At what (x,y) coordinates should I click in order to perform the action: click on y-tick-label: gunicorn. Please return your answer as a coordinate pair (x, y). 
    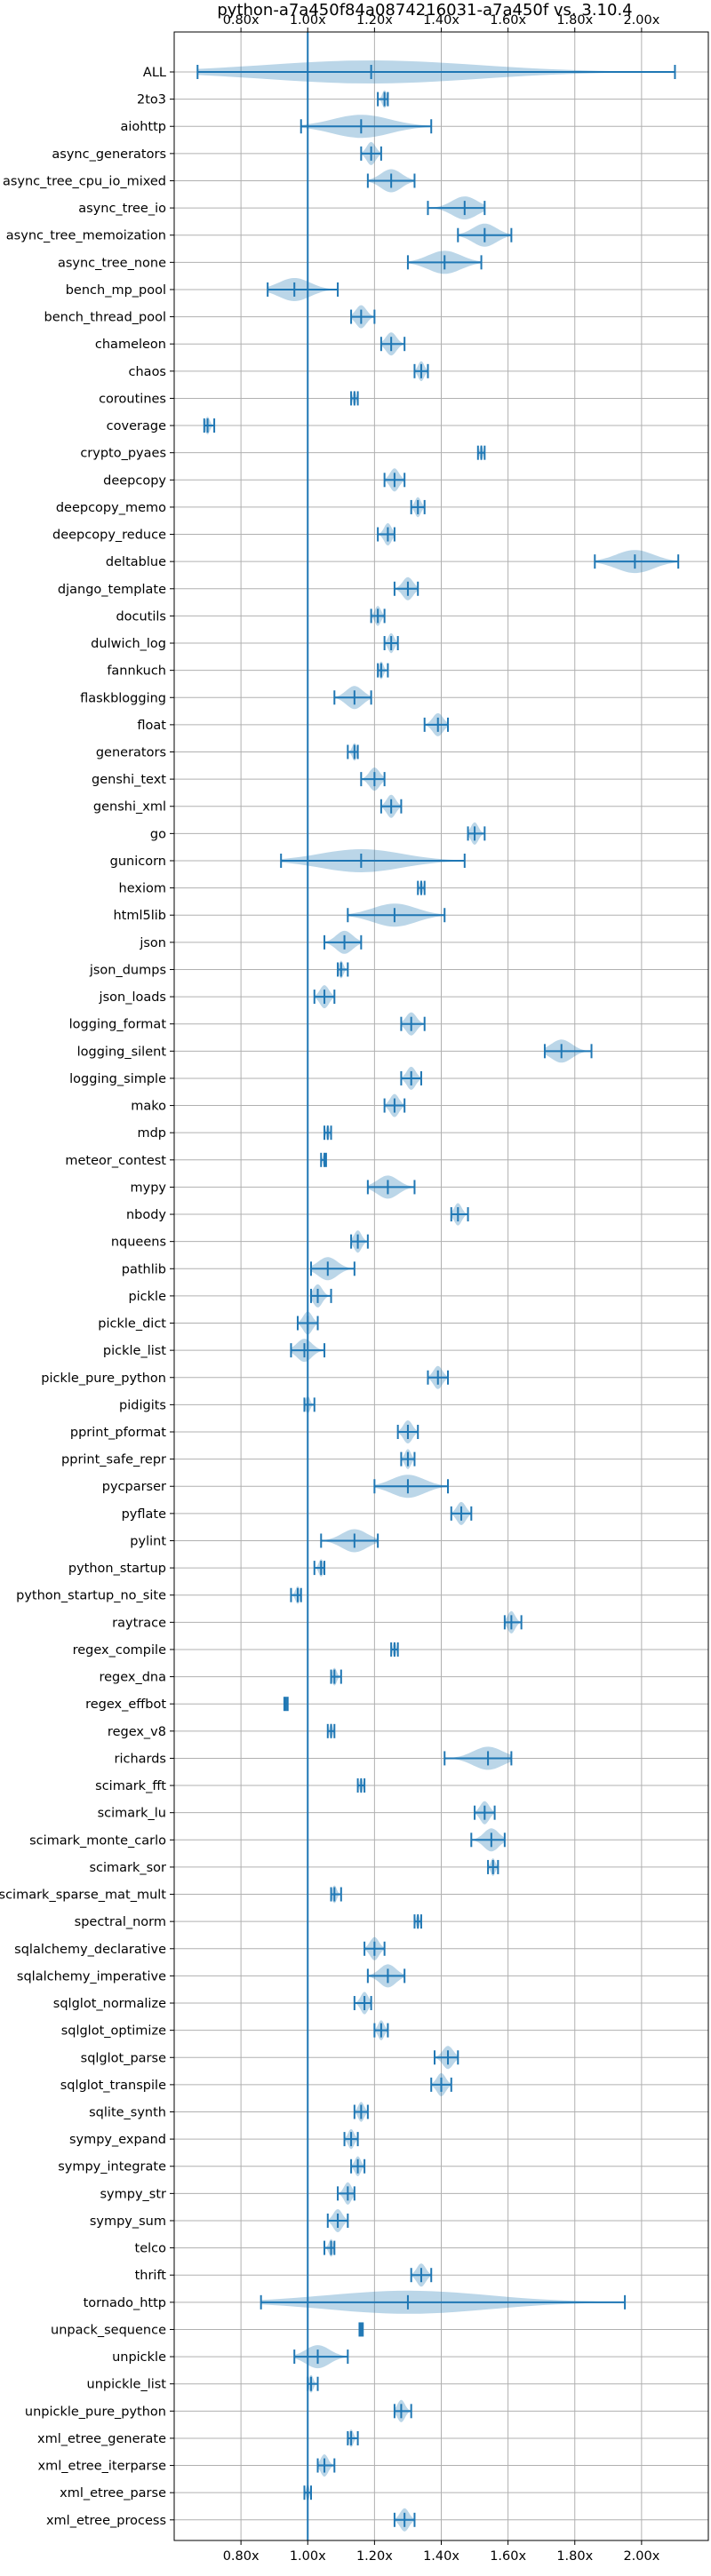
    Looking at the image, I should click on (138, 862).